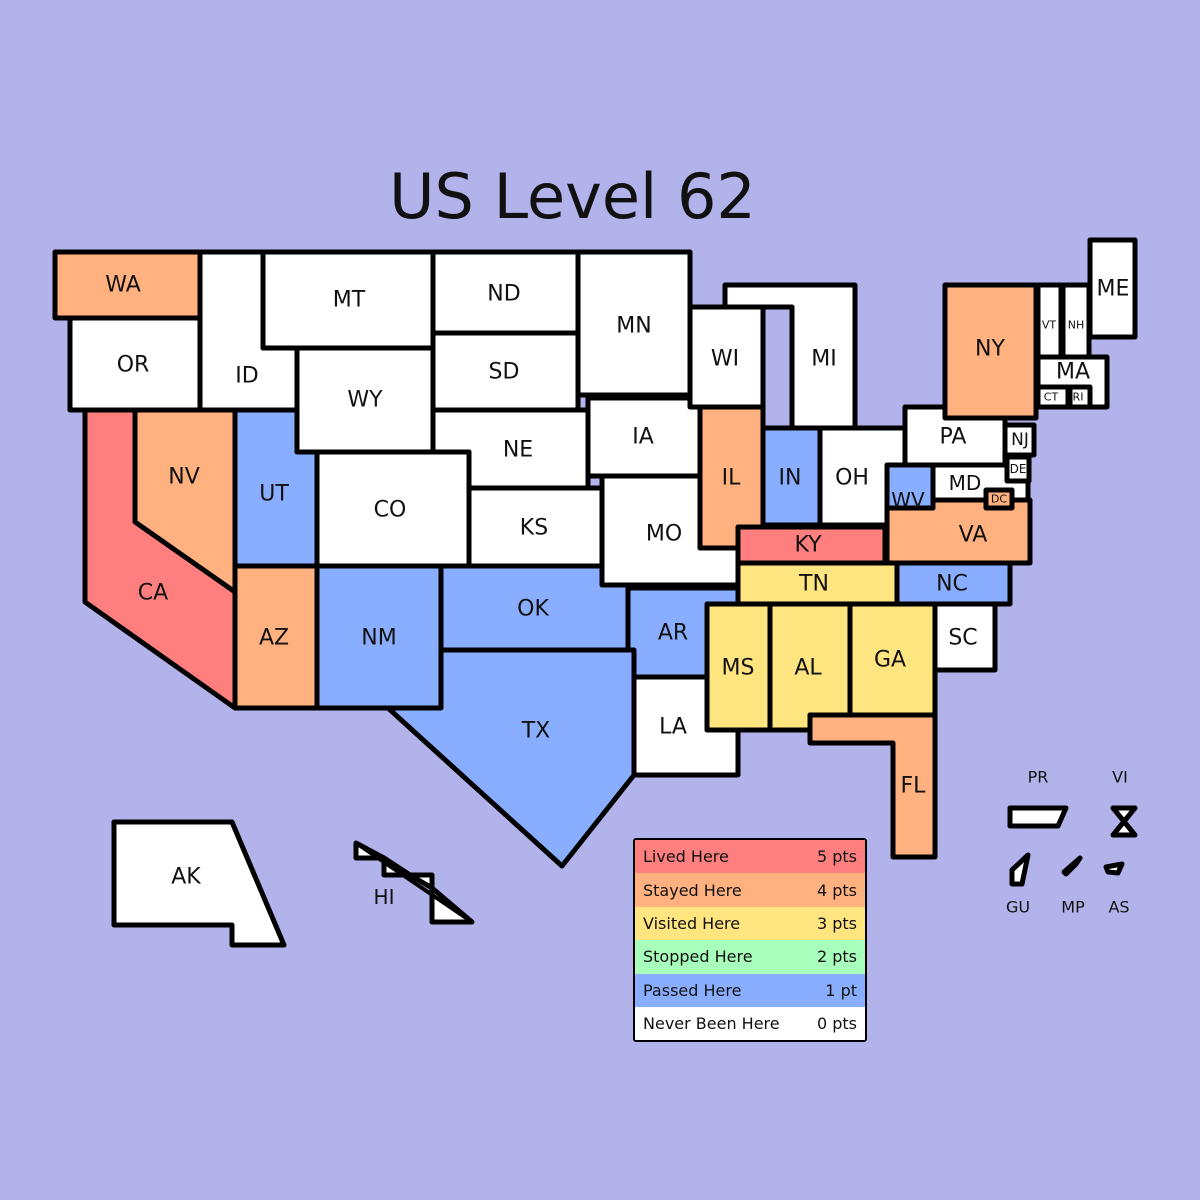  I want to click on state-wa: WA, so click(127, 285).